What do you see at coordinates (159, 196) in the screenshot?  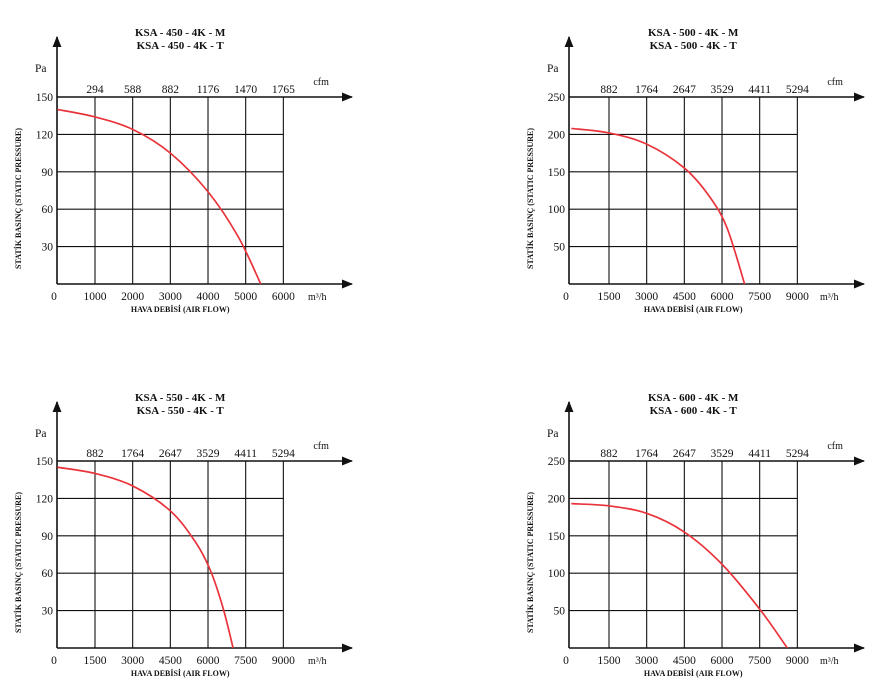 I see `performance-curve` at bounding box center [159, 196].